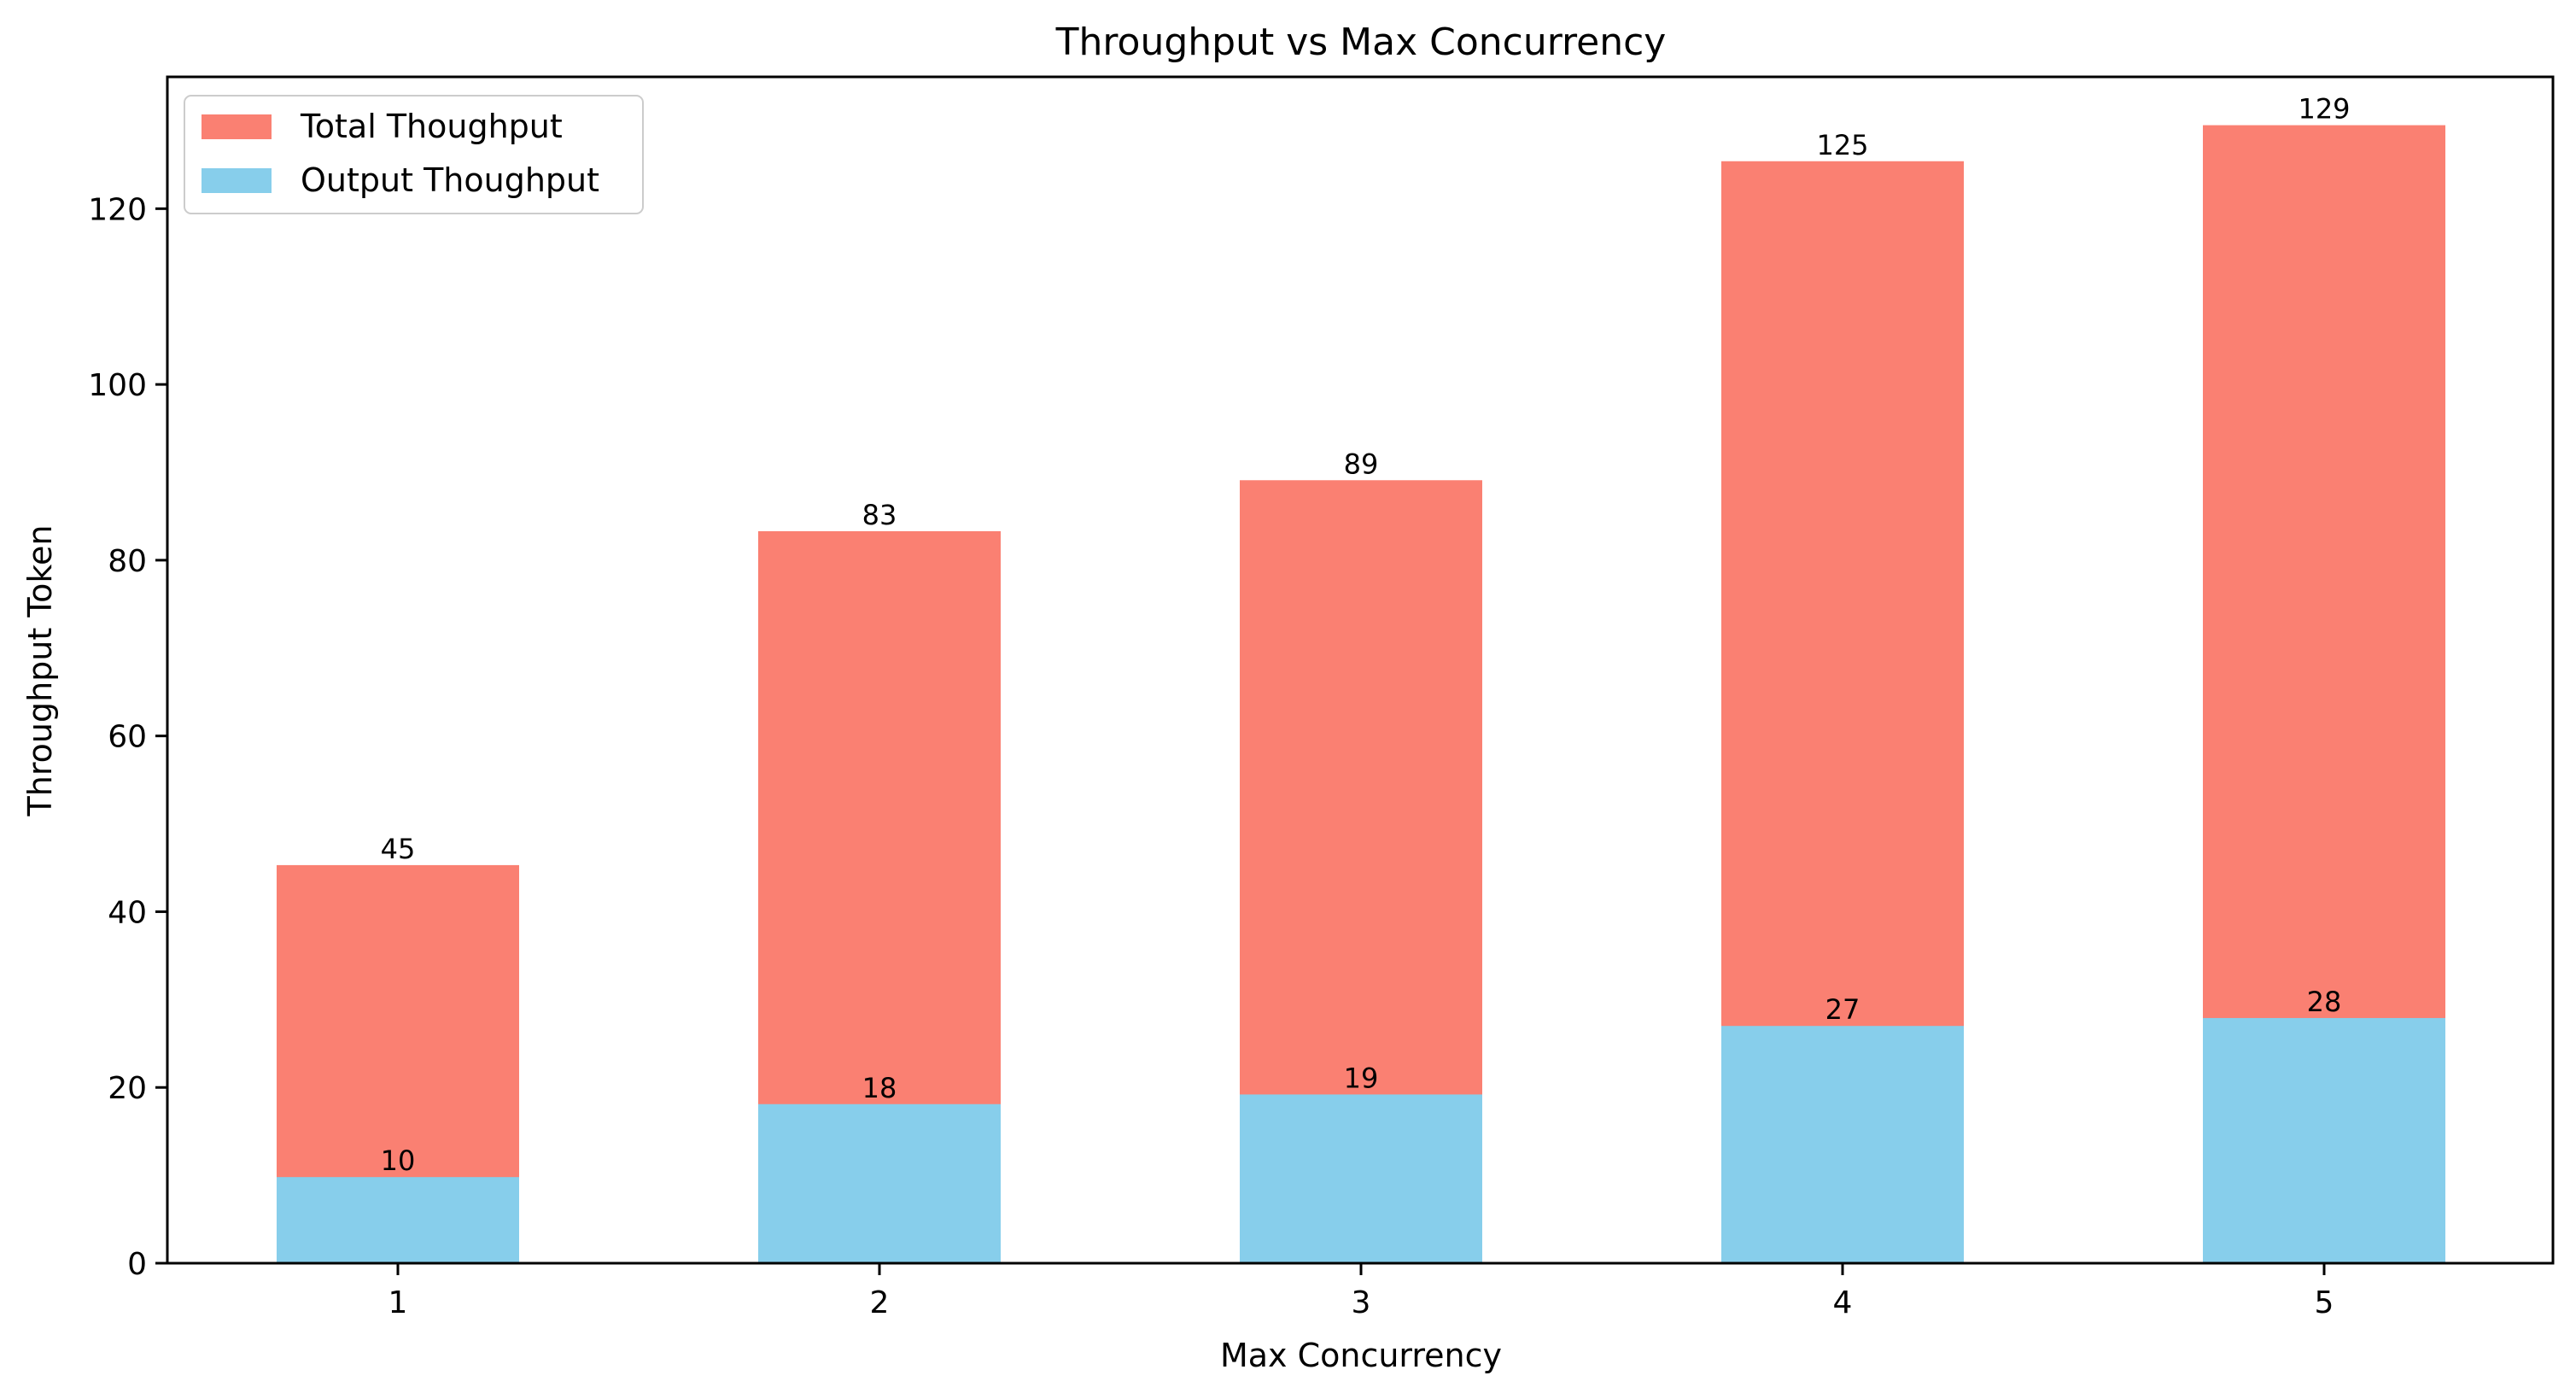  What do you see at coordinates (398, 1160) in the screenshot?
I see `output-value-label-1: 10` at bounding box center [398, 1160].